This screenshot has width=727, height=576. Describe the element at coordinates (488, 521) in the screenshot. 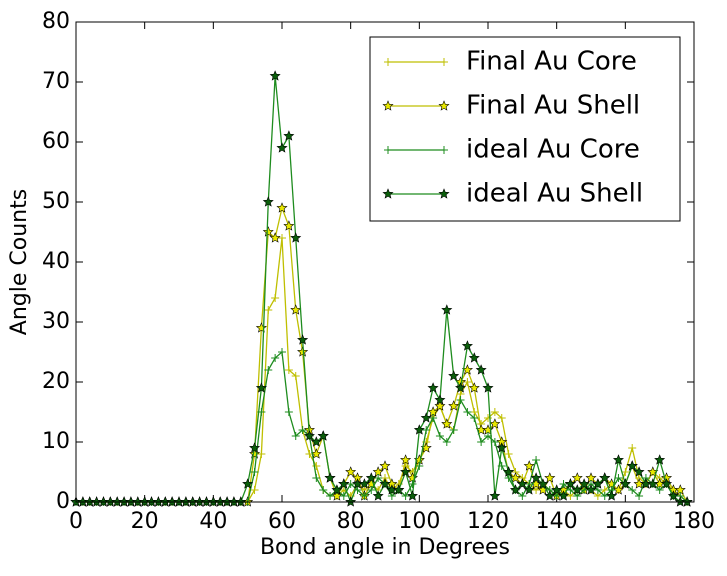

I see `x-tick-label: 120` at that location.